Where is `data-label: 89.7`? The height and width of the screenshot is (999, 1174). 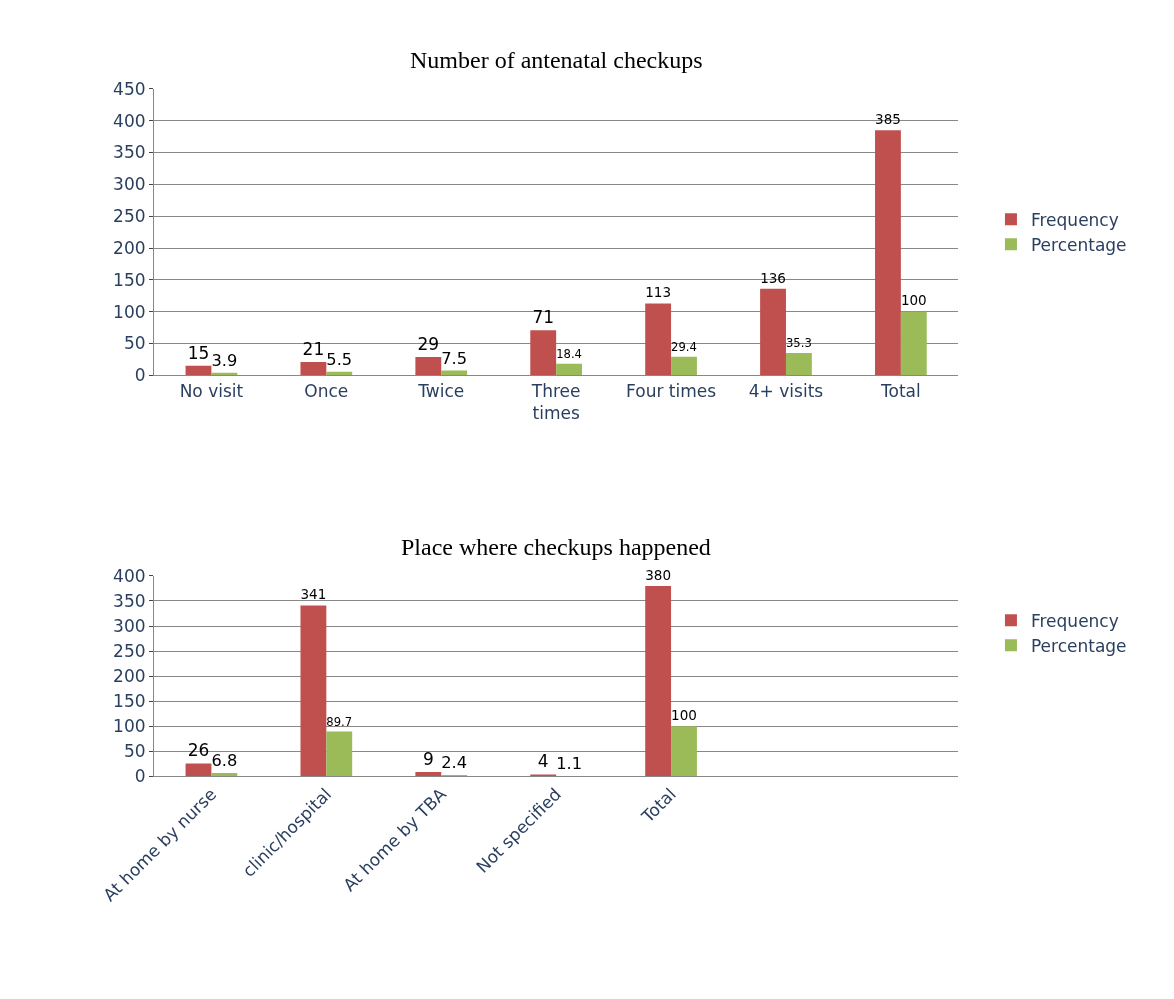
data-label: 89.7 is located at coordinates (339, 721).